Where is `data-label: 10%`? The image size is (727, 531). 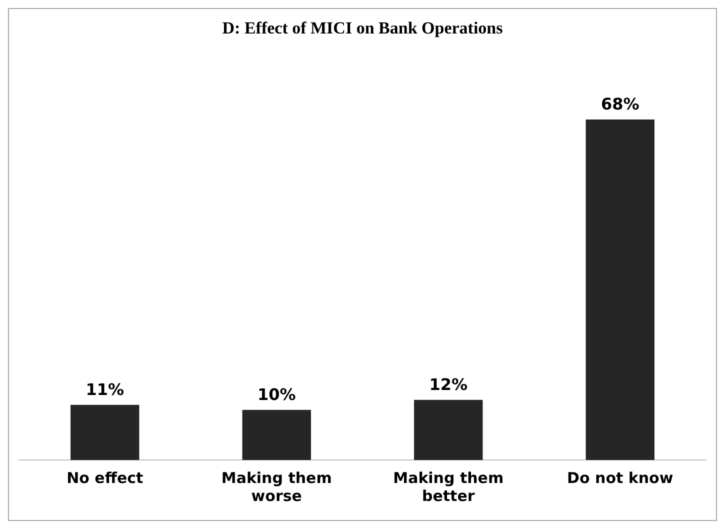 data-label: 10% is located at coordinates (276, 394).